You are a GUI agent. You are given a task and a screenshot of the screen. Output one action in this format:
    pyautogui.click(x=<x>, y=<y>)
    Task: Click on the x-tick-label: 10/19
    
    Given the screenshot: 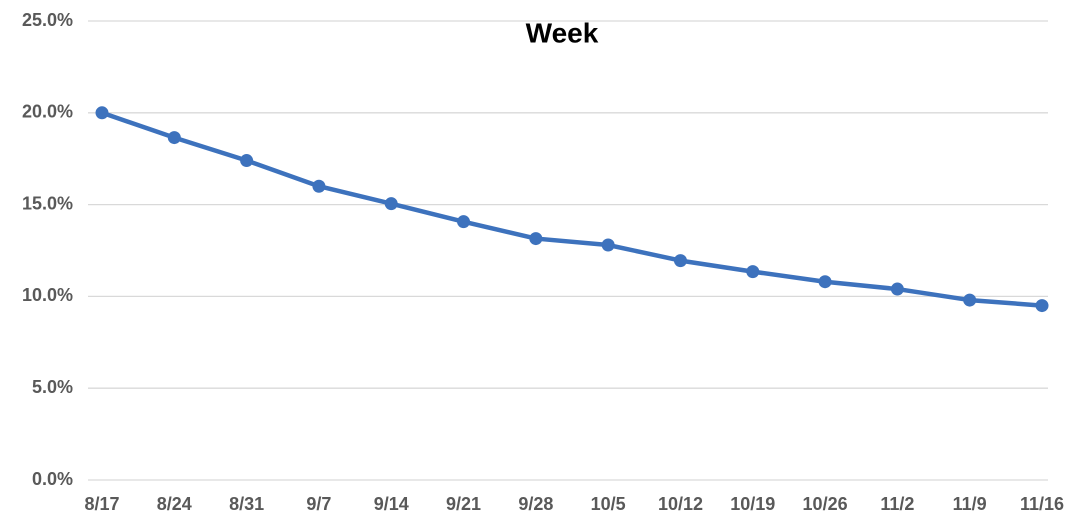 What is the action you would take?
    pyautogui.click(x=752, y=504)
    